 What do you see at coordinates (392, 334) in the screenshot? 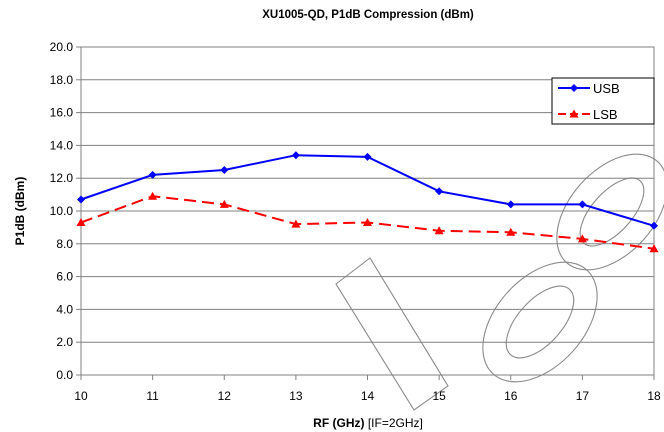
I see `watermark-letter-p` at bounding box center [392, 334].